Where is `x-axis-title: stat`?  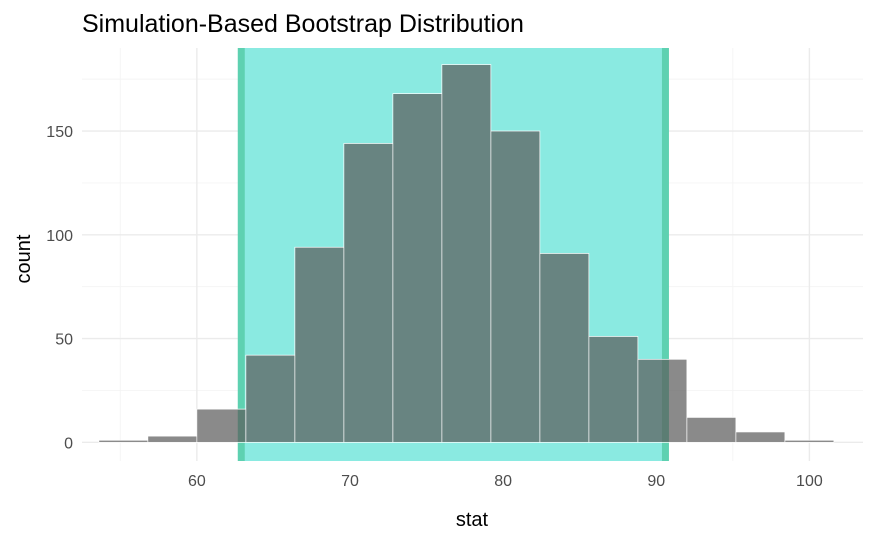 x-axis-title: stat is located at coordinates (472, 520).